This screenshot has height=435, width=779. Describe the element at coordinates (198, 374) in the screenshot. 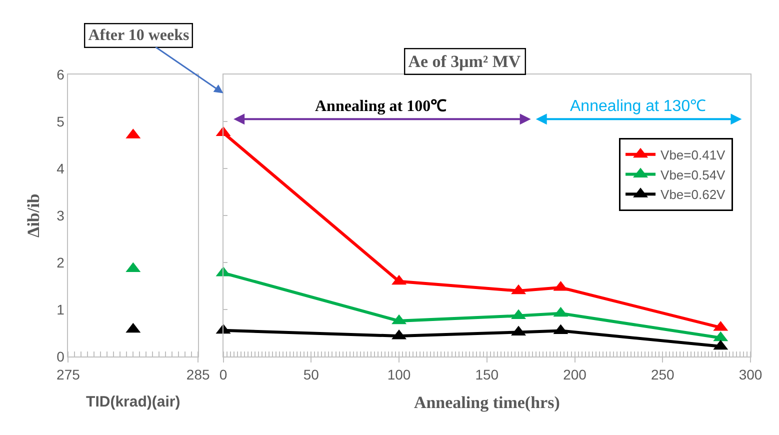

I see `x-tick-label: 285` at that location.